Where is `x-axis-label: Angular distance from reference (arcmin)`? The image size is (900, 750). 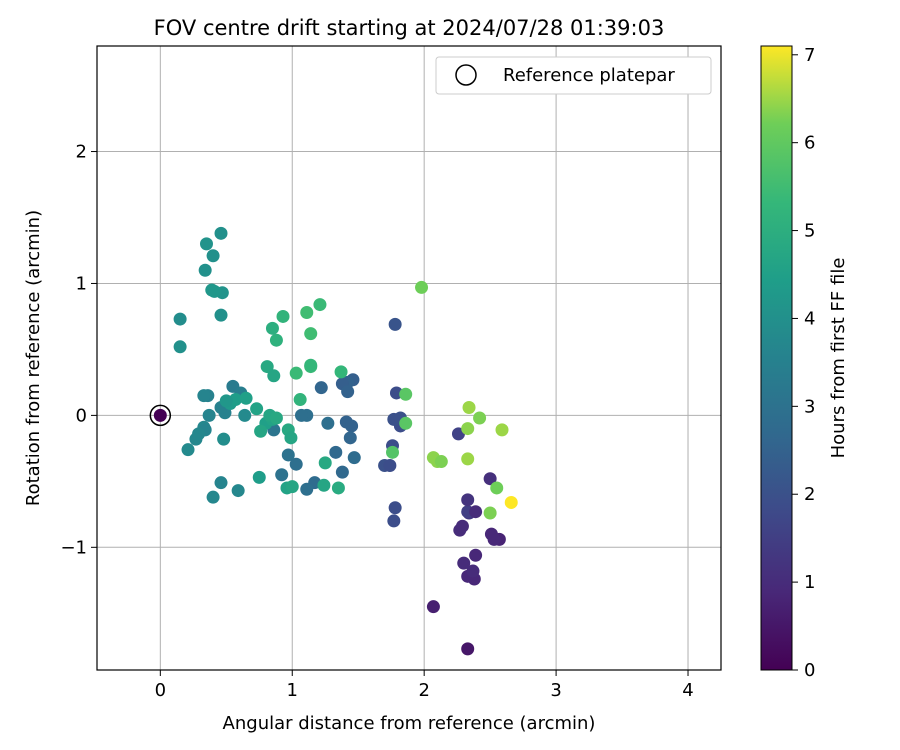
x-axis-label: Angular distance from reference (arcmin) is located at coordinates (409, 723).